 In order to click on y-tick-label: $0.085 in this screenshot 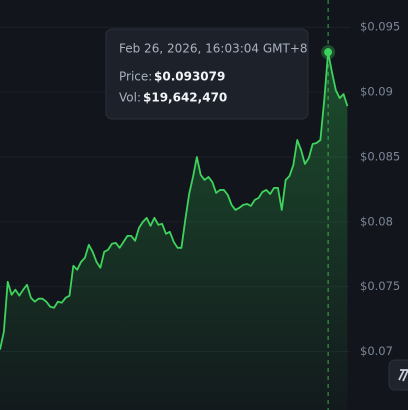, I will do `click(380, 156)`.